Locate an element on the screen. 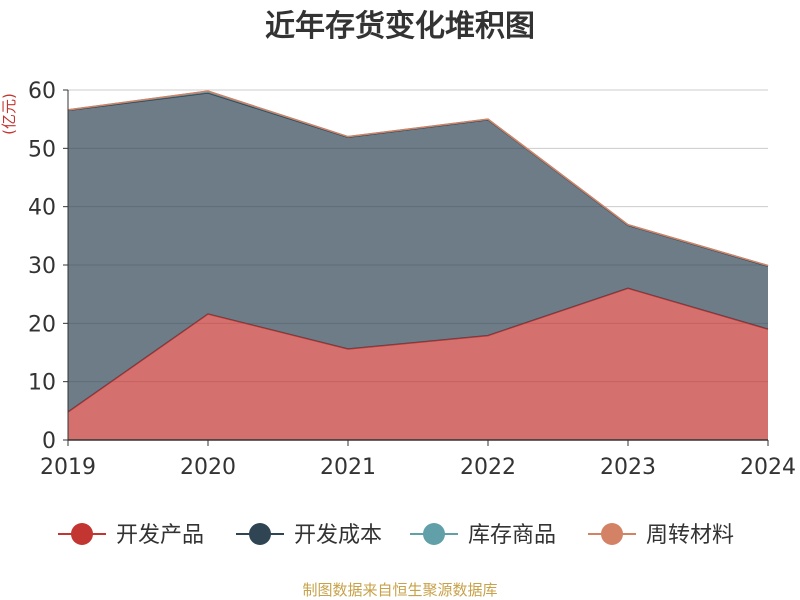  y-tick-label: 50 is located at coordinates (42, 149).